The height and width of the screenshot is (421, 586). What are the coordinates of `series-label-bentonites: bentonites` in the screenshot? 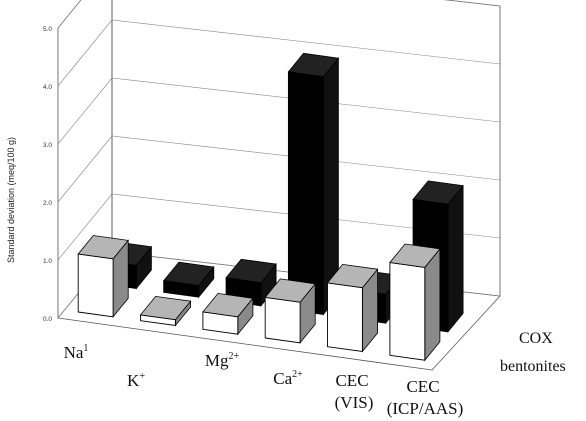 It's located at (533, 366).